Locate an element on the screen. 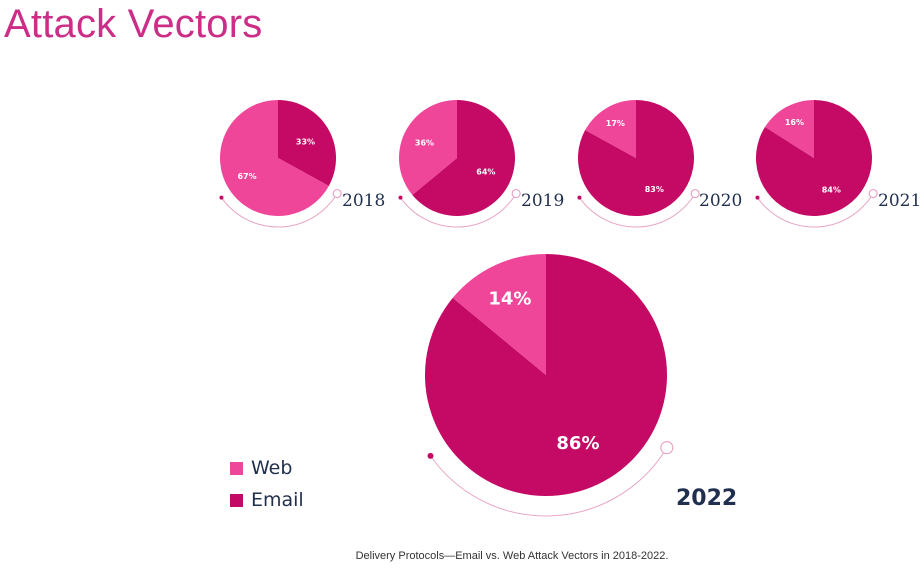 The width and height of the screenshot is (924, 569). label-web-2019: 36% is located at coordinates (424, 142).